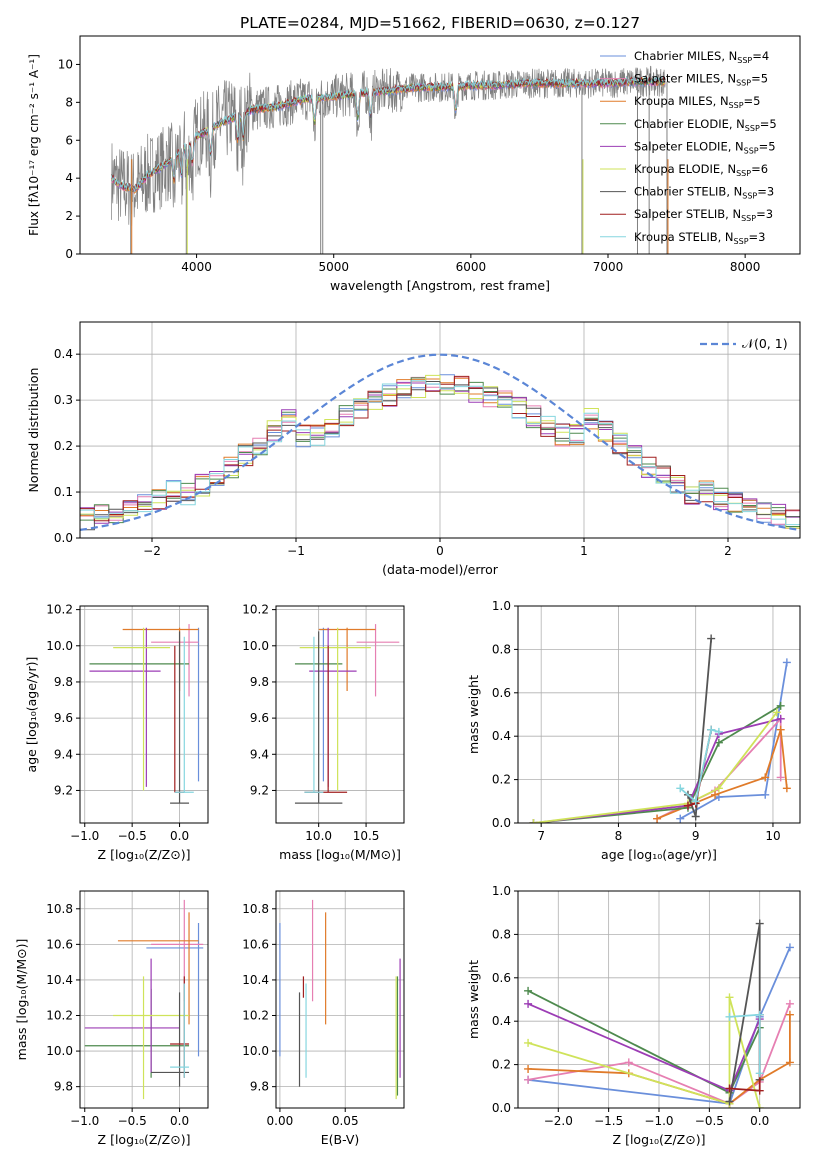  I want to click on y-tick-label: 10.4, so click(255, 980).